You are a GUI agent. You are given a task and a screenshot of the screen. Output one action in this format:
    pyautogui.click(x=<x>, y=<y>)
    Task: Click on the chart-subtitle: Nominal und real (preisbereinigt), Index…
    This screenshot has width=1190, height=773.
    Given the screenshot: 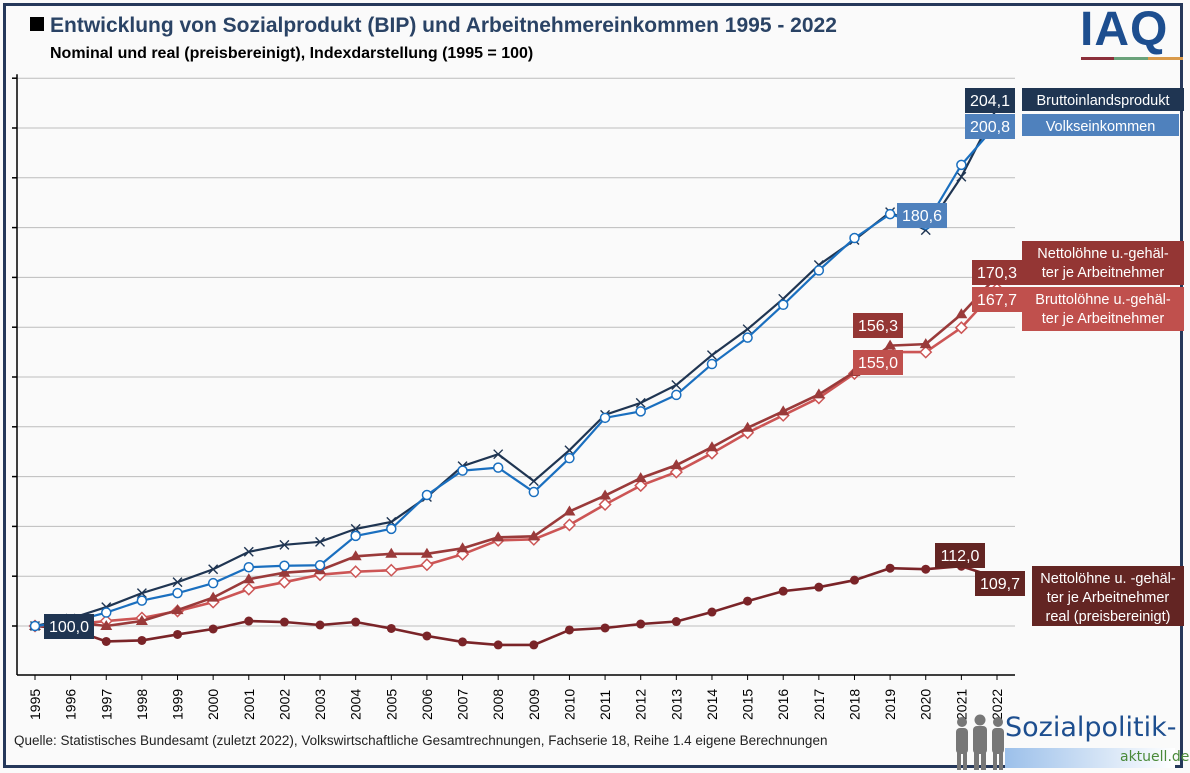 What is the action you would take?
    pyautogui.click(x=292, y=53)
    